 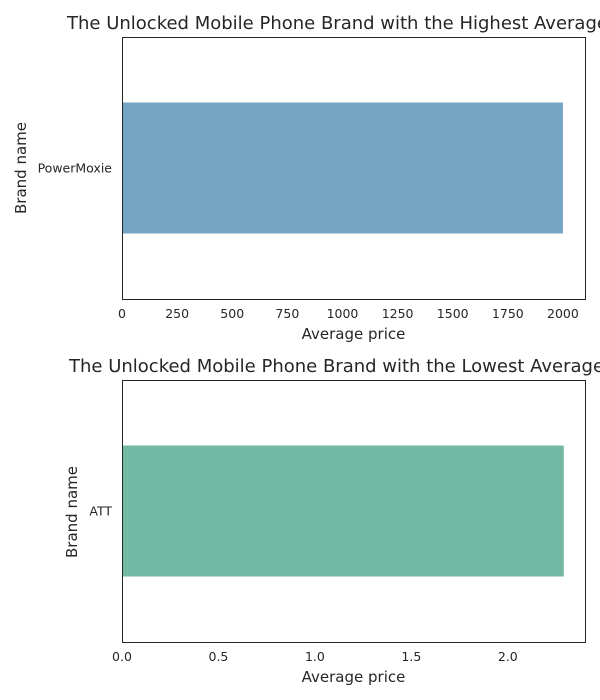 I want to click on x-tick-label: 0.0, so click(x=122, y=656).